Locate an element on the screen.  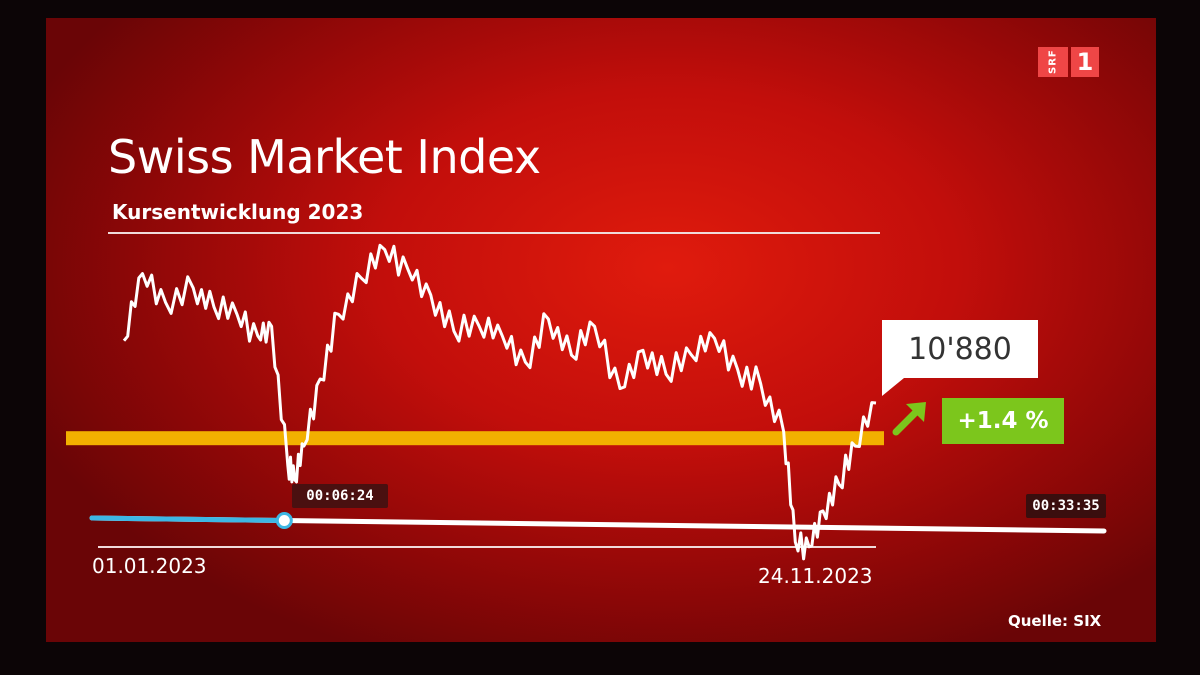
srf-1-logo: SRF 1 is located at coordinates (1069, 62).